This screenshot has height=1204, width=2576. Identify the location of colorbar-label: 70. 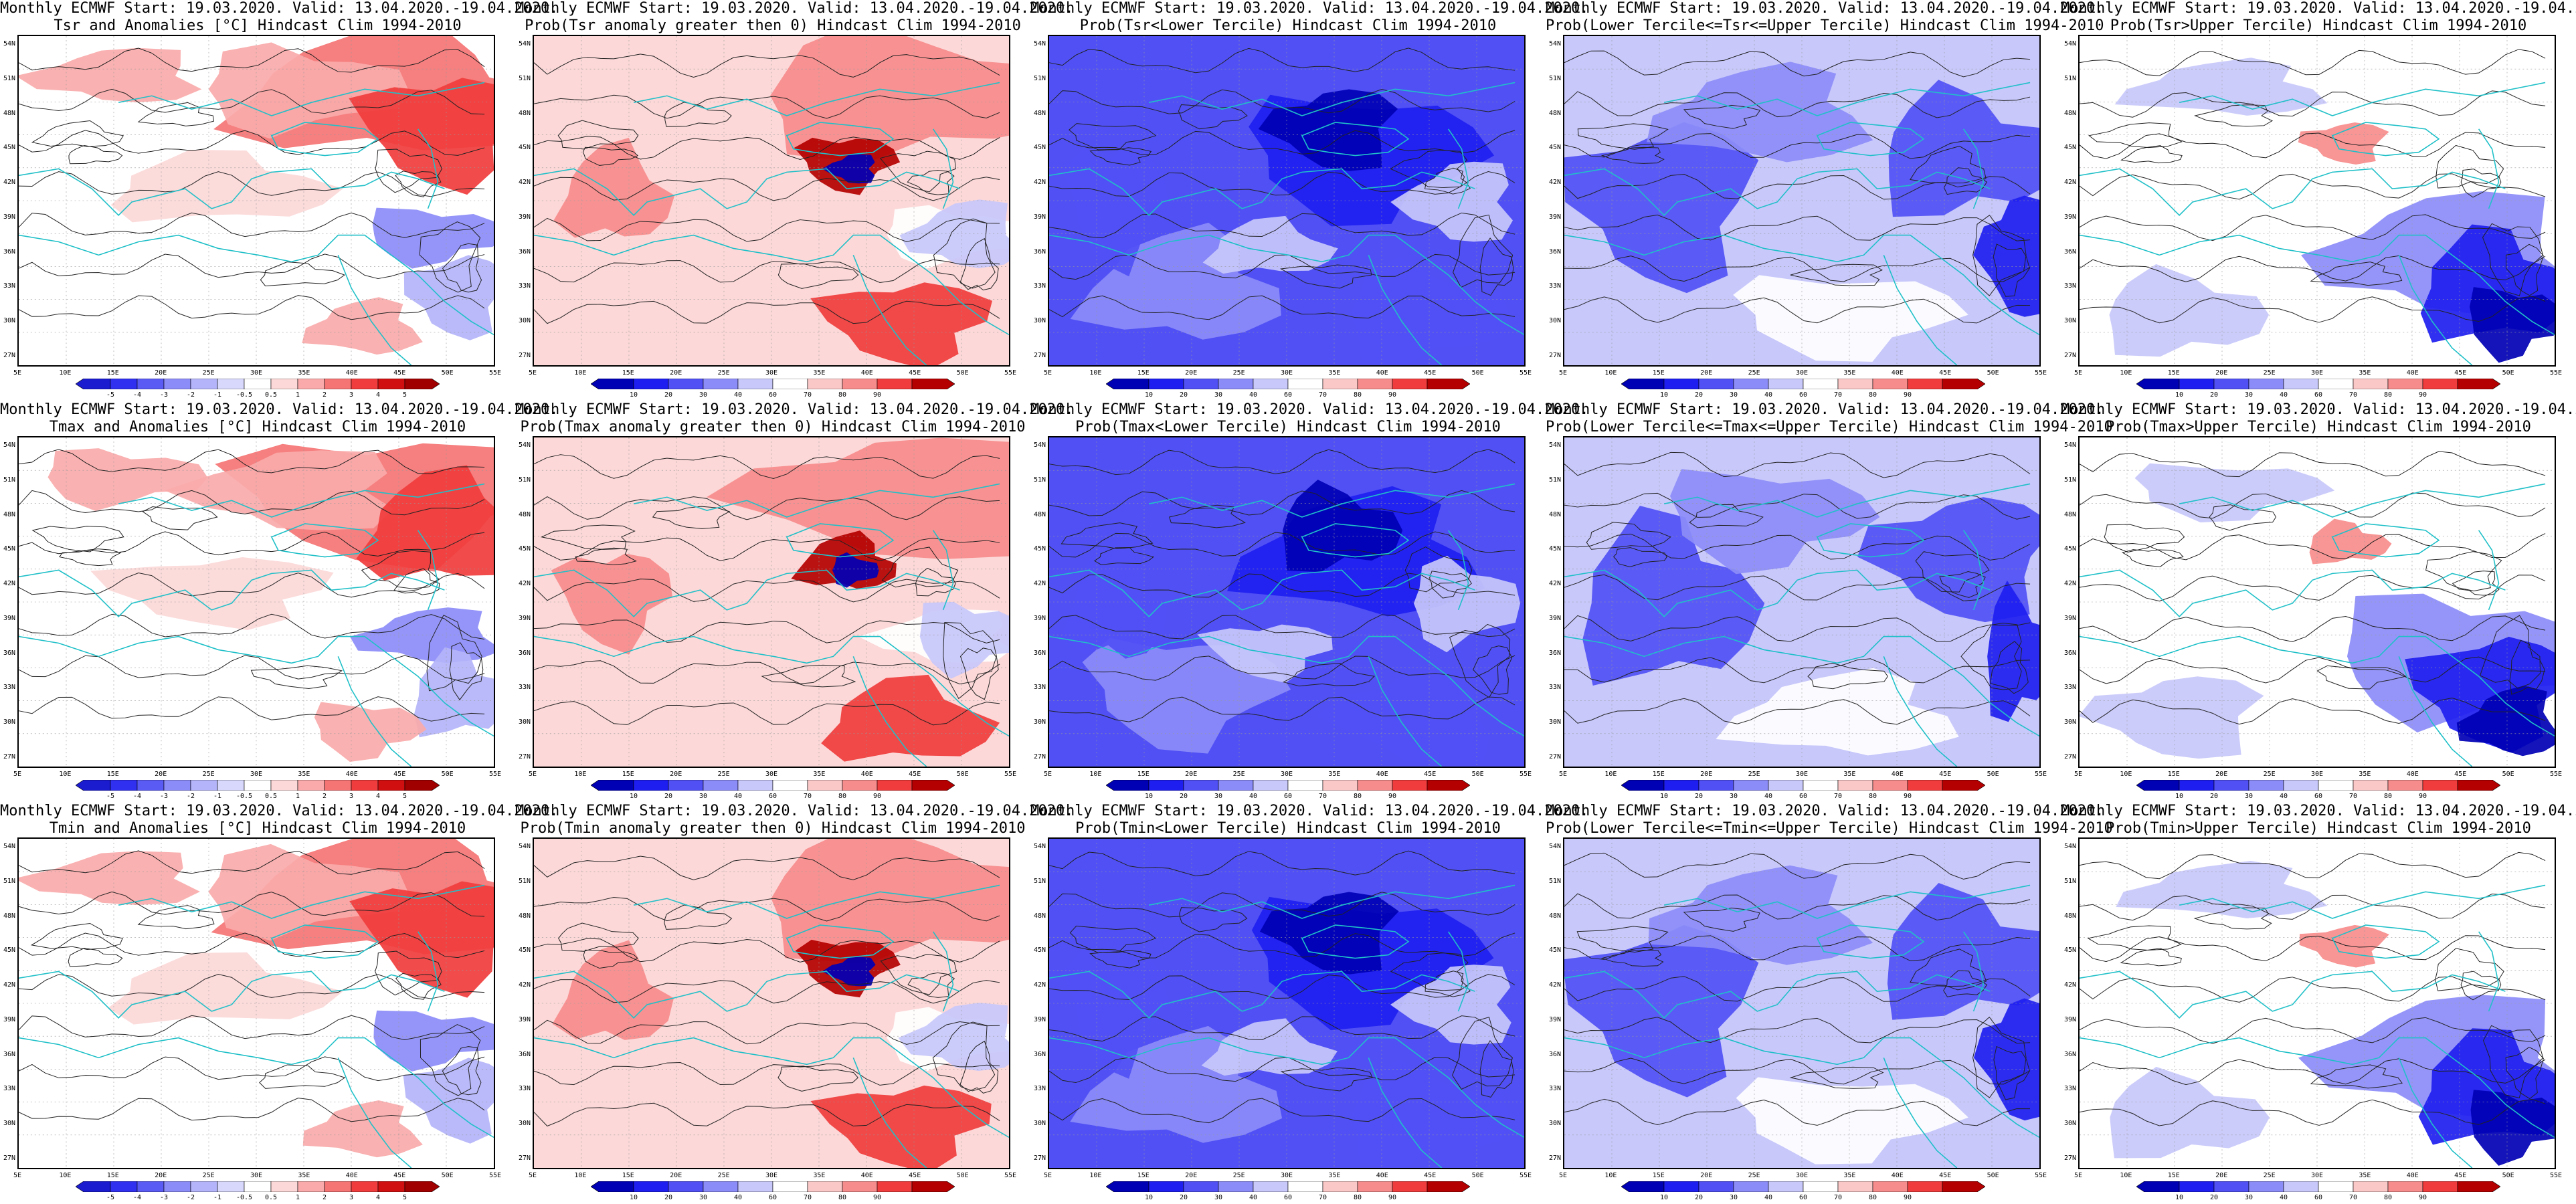
(2353, 1197).